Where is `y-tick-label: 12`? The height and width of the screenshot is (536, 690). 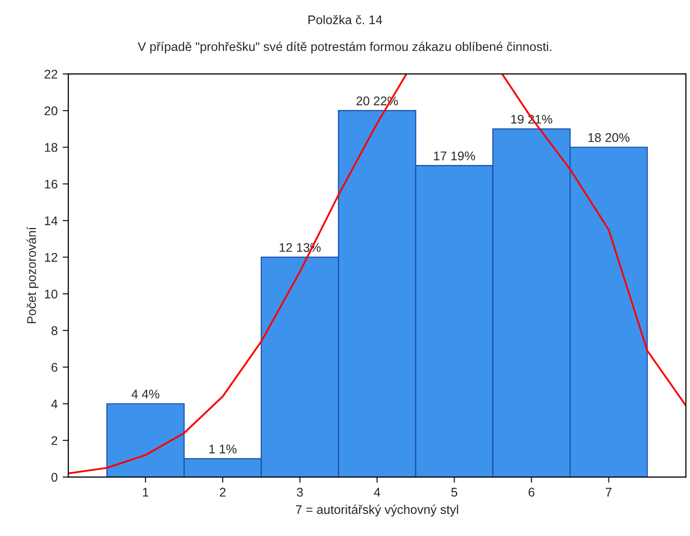
y-tick-label: 12 is located at coordinates (51, 257).